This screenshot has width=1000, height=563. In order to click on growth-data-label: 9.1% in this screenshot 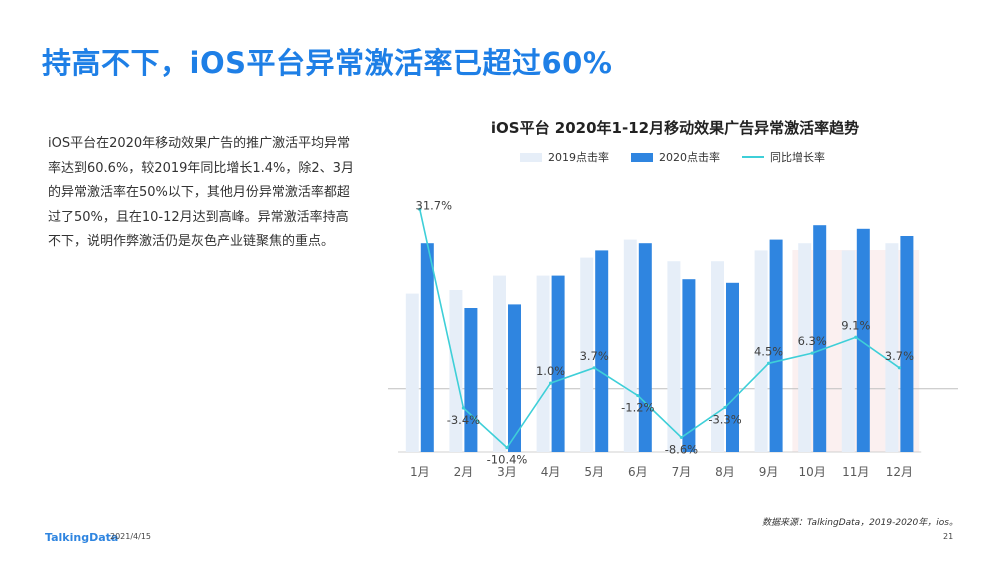, I will do `click(855, 325)`.